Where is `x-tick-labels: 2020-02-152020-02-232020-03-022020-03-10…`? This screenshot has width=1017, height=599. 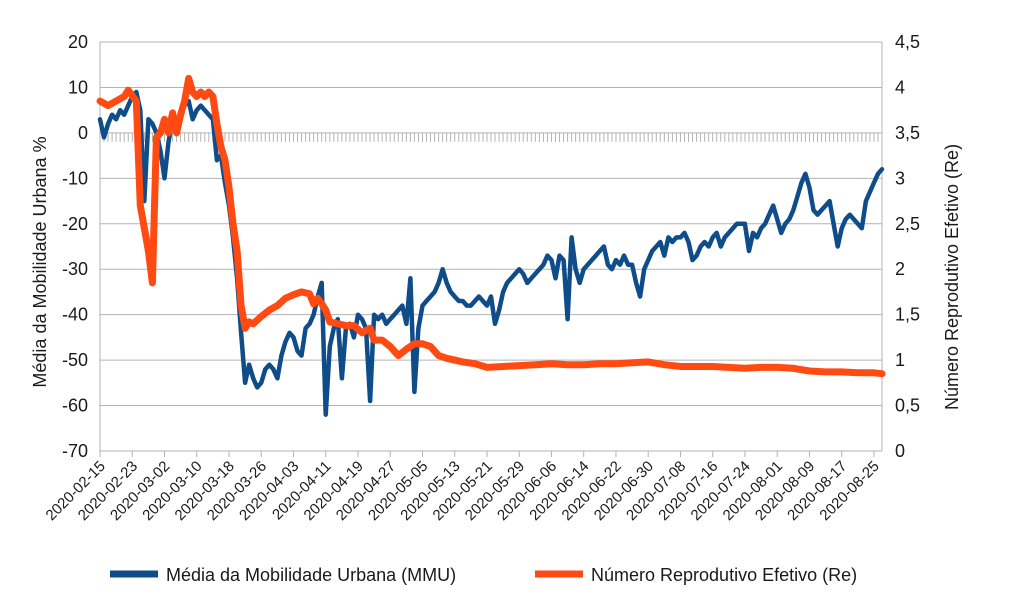
x-tick-labels: 2020-02-152020-02-232020-03-022020-03-10… is located at coordinates (463, 491).